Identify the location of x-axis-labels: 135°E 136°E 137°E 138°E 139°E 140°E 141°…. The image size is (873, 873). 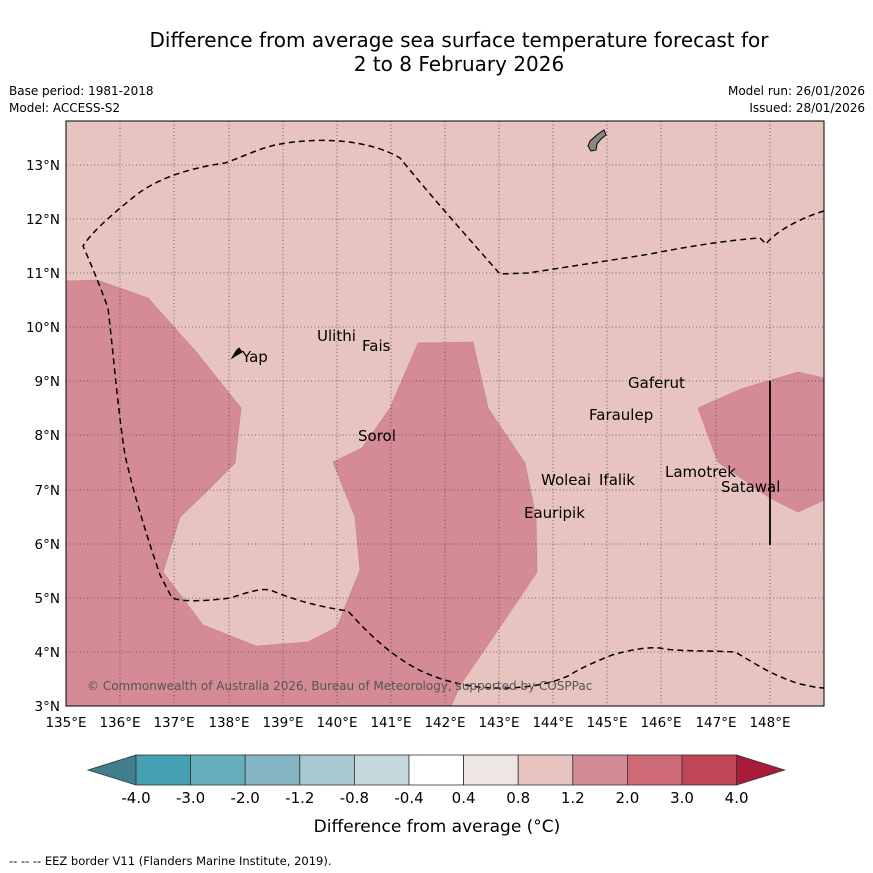
(417, 723).